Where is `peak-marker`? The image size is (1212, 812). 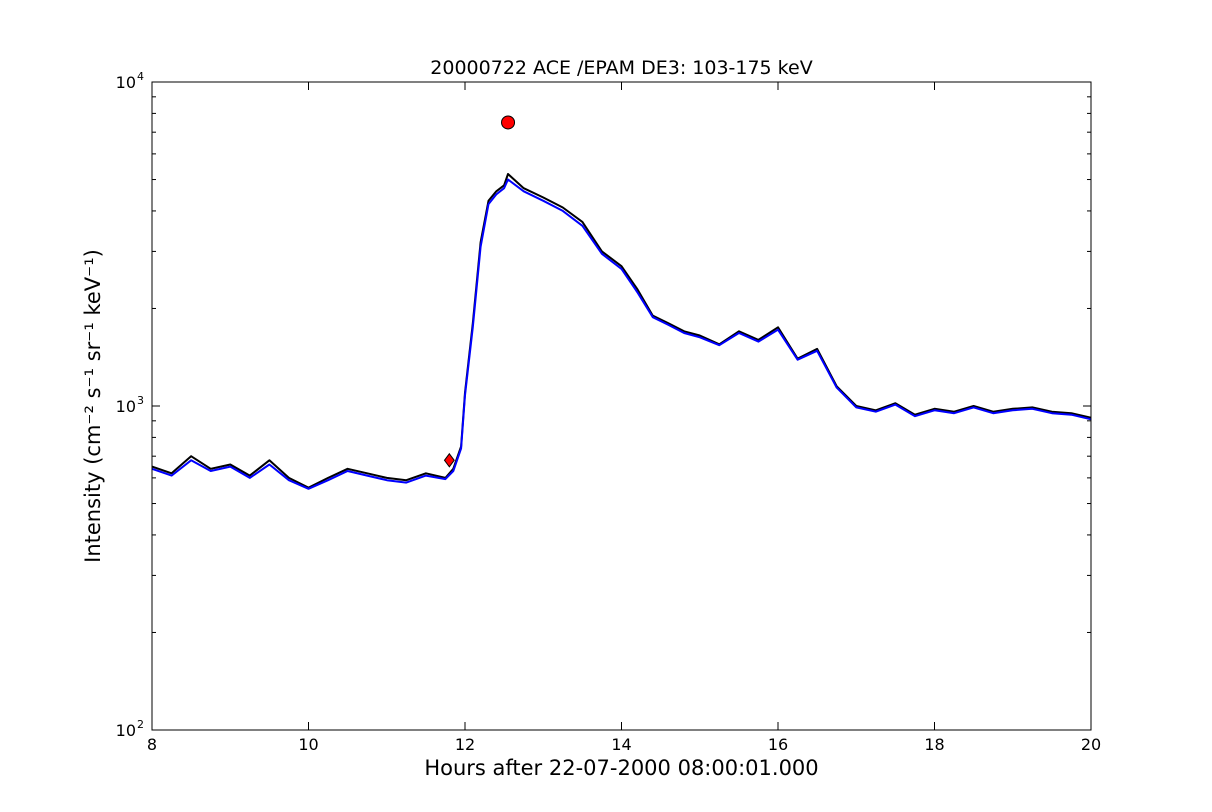
peak-marker is located at coordinates (508, 122).